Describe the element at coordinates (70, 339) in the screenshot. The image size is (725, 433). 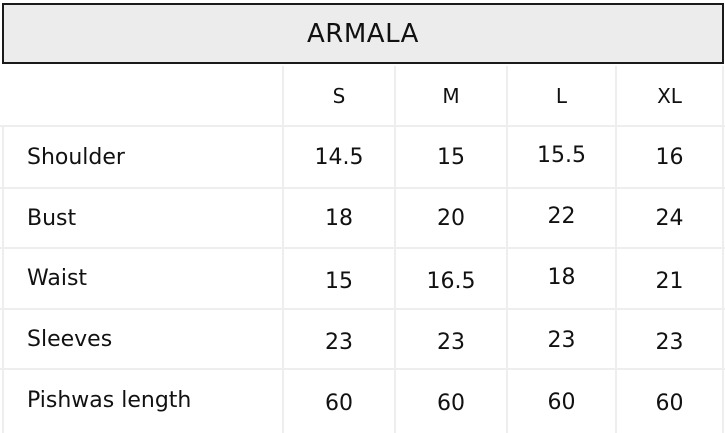
I see `row-label-sleeves: Sleeves` at that location.